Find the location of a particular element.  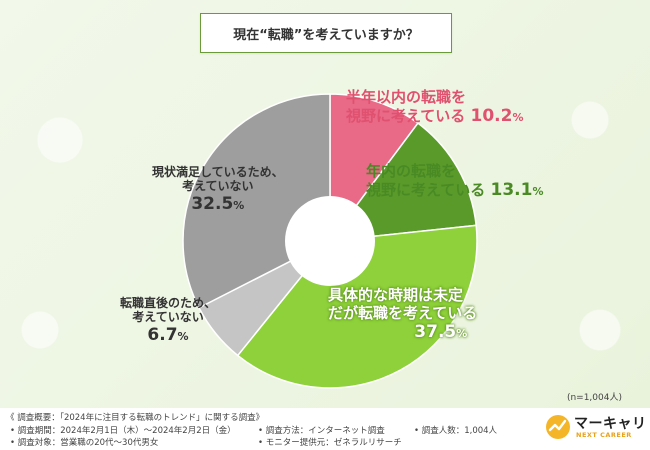

slice-pct-2: 13.1% is located at coordinates (517, 190).